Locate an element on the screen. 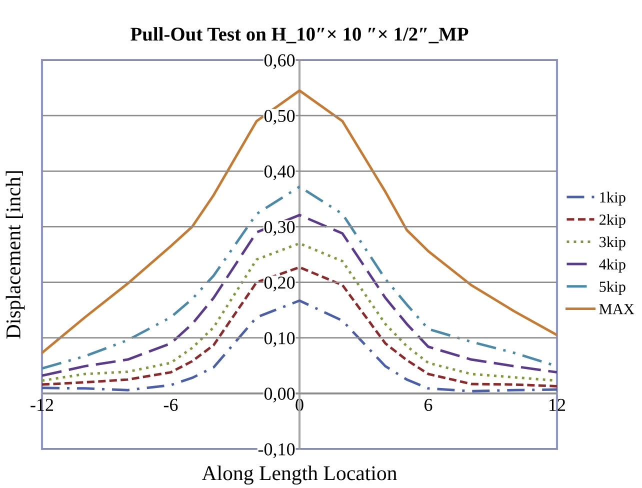 This screenshot has height=488, width=642. y-tick-label: 0,40 is located at coordinates (279, 172).